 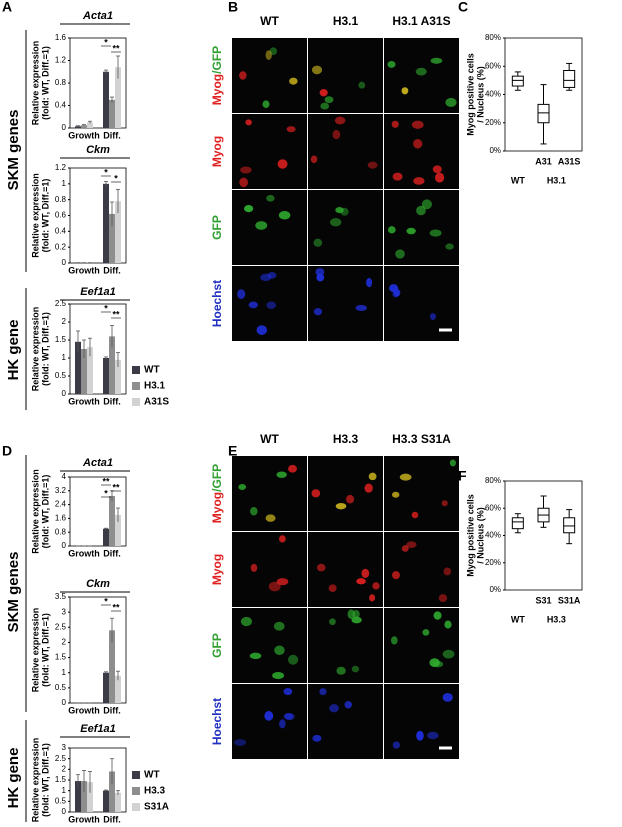 What do you see at coordinates (61, 167) in the screenshot?
I see `y-tick-label: 1.2` at bounding box center [61, 167].